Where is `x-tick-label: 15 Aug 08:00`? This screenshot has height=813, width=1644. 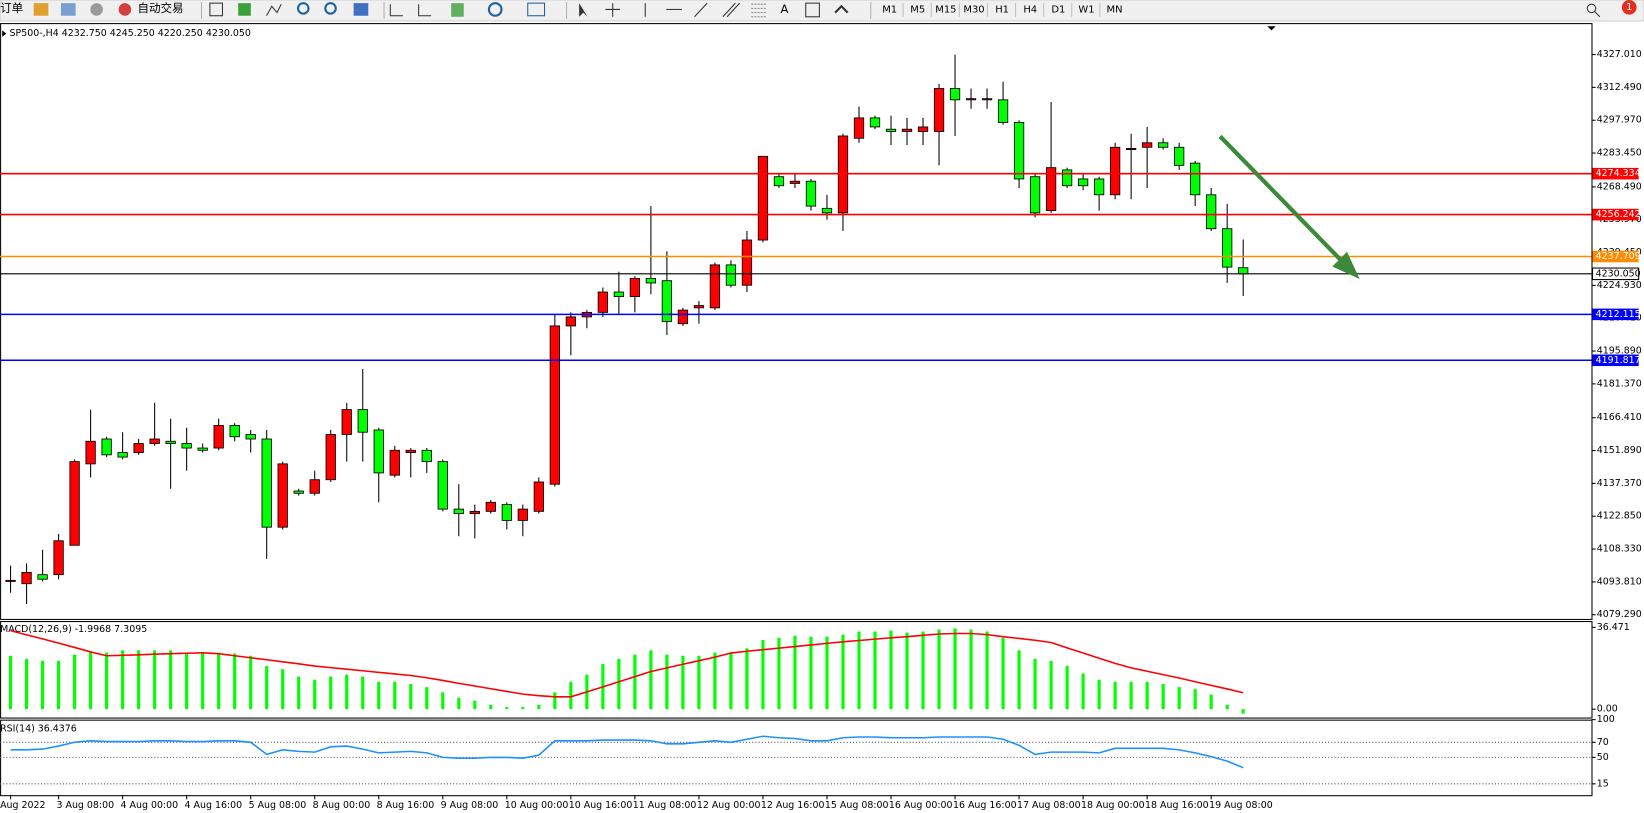
x-tick-label: 15 Aug 08:00 is located at coordinates (857, 805).